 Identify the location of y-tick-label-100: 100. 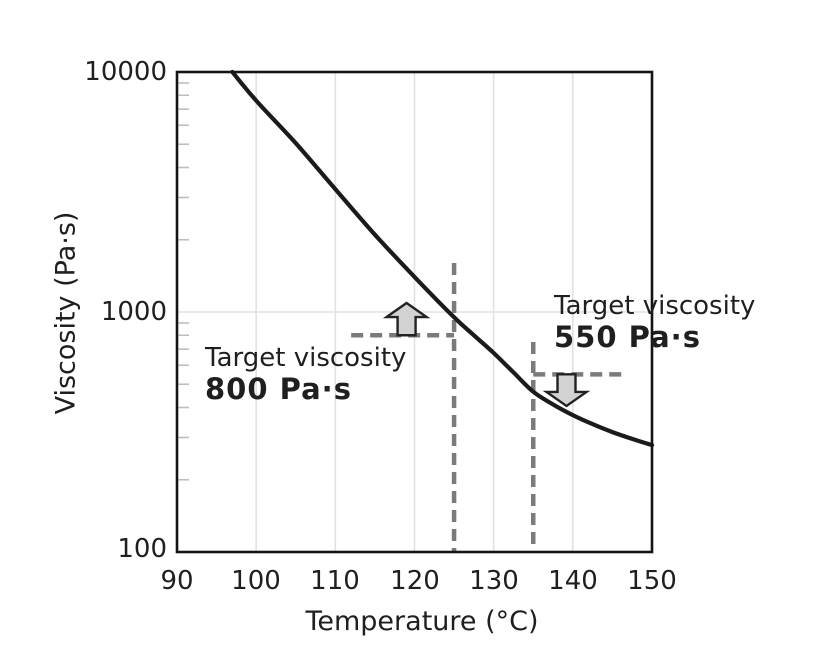
(142, 549).